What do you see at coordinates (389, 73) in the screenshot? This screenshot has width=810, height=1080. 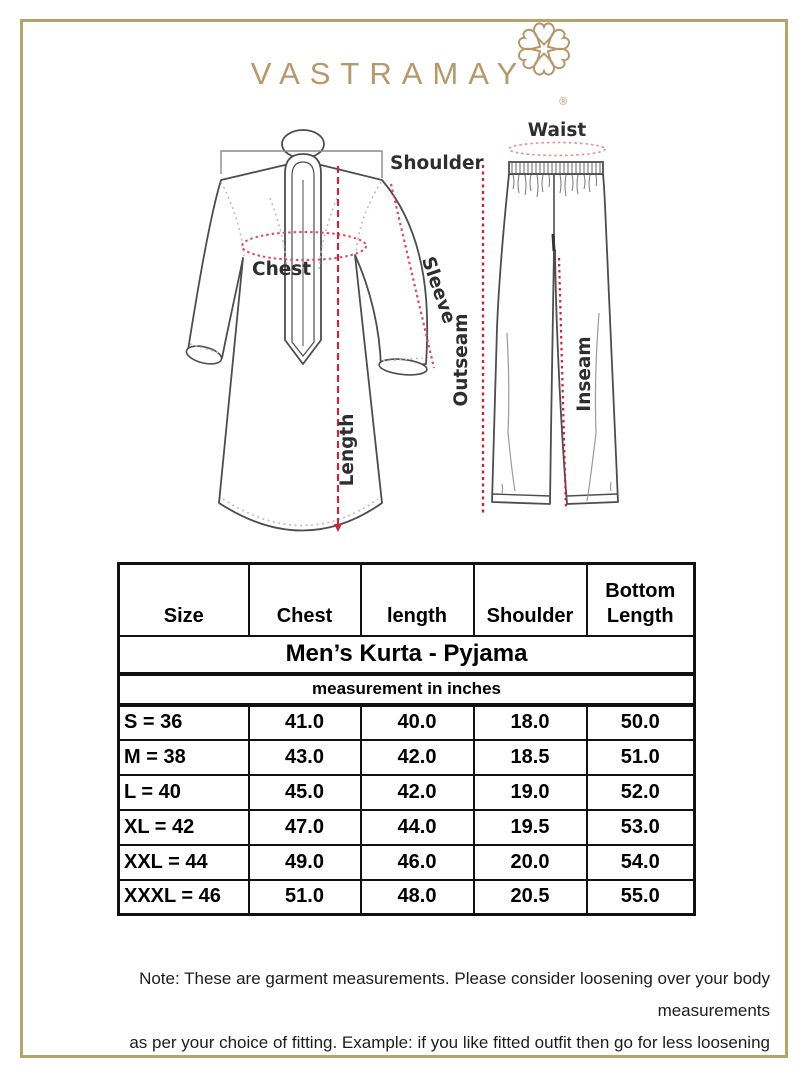 I see `brand-wordmark: VASTRAMAY` at bounding box center [389, 73].